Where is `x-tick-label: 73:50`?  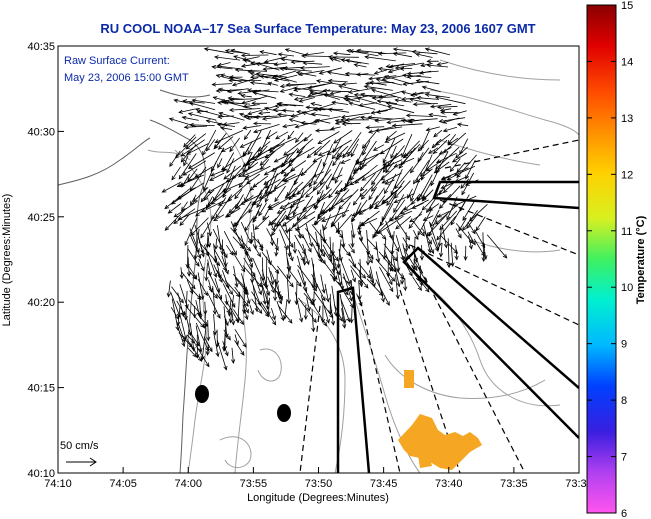 x-tick-label: 73:50 is located at coordinates (319, 484).